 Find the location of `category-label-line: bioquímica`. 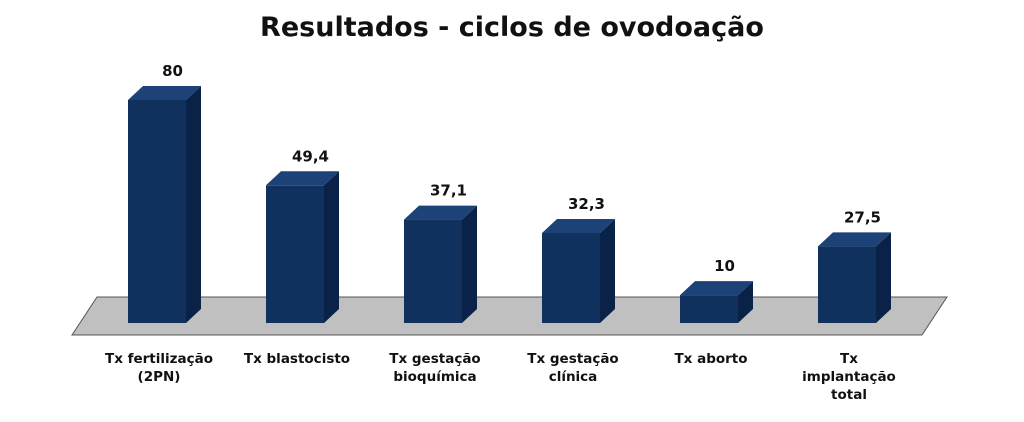

category-label-line: bioquímica is located at coordinates (434, 377).